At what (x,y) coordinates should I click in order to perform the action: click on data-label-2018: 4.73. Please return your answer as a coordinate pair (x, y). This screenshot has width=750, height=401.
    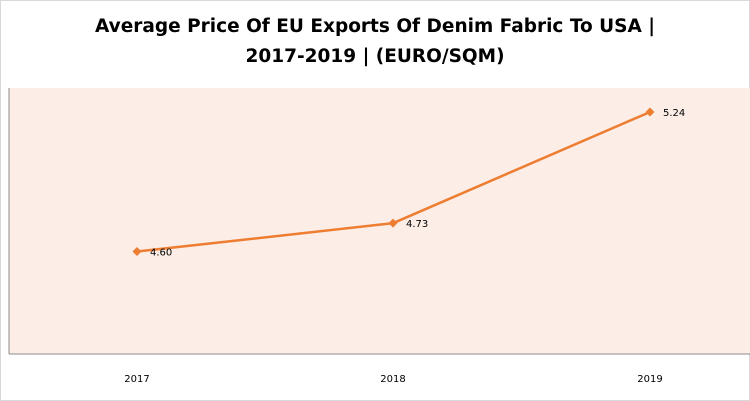
    Looking at the image, I should click on (417, 224).